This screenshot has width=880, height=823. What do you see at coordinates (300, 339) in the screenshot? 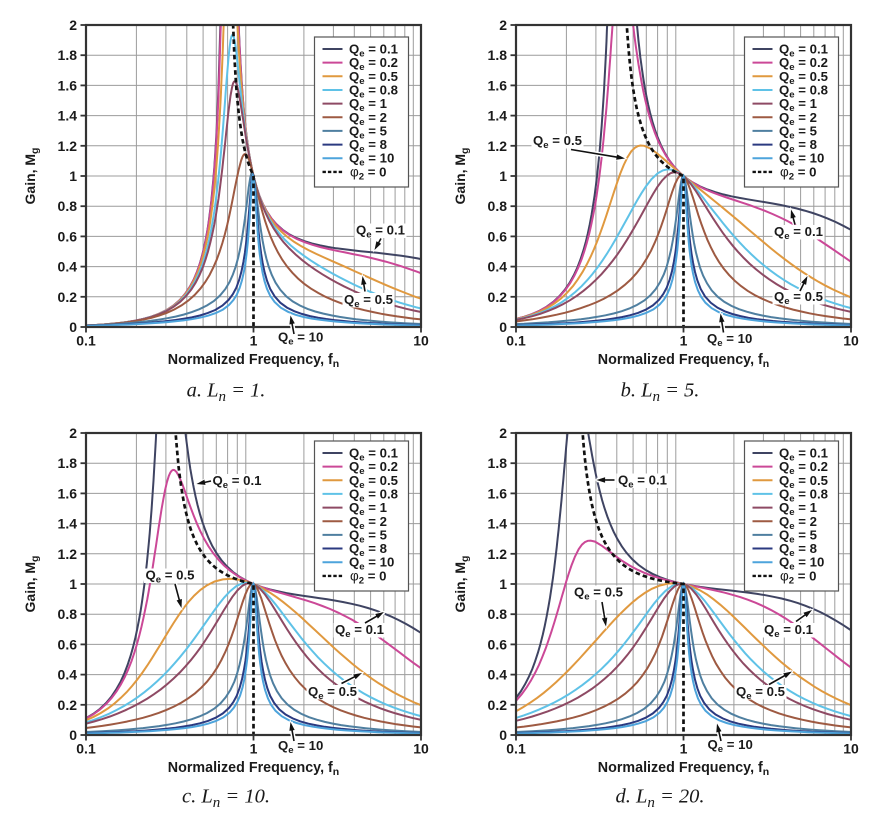
I see `svg-text: Qe = 10` at bounding box center [300, 339].